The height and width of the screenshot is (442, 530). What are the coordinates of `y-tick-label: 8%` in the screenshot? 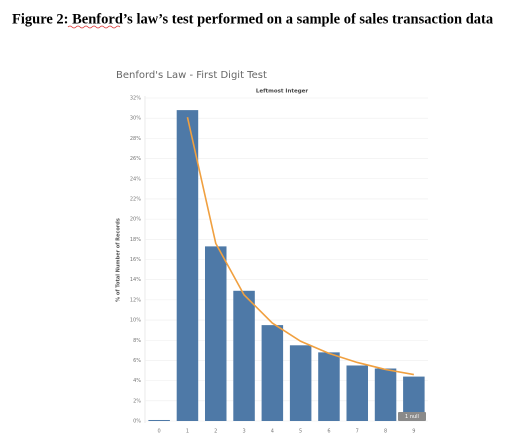 It's located at (137, 341).